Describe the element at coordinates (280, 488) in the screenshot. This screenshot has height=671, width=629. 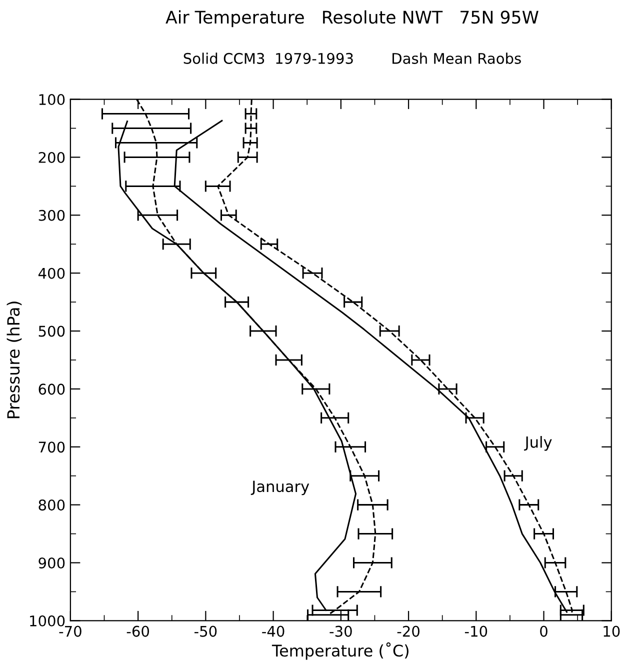
I see `annotation: January` at that location.